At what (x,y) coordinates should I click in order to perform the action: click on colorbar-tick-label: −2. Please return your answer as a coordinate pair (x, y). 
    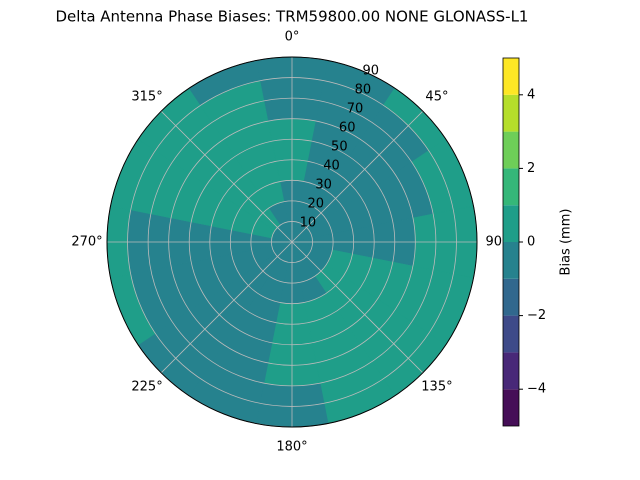
    Looking at the image, I should click on (536, 315).